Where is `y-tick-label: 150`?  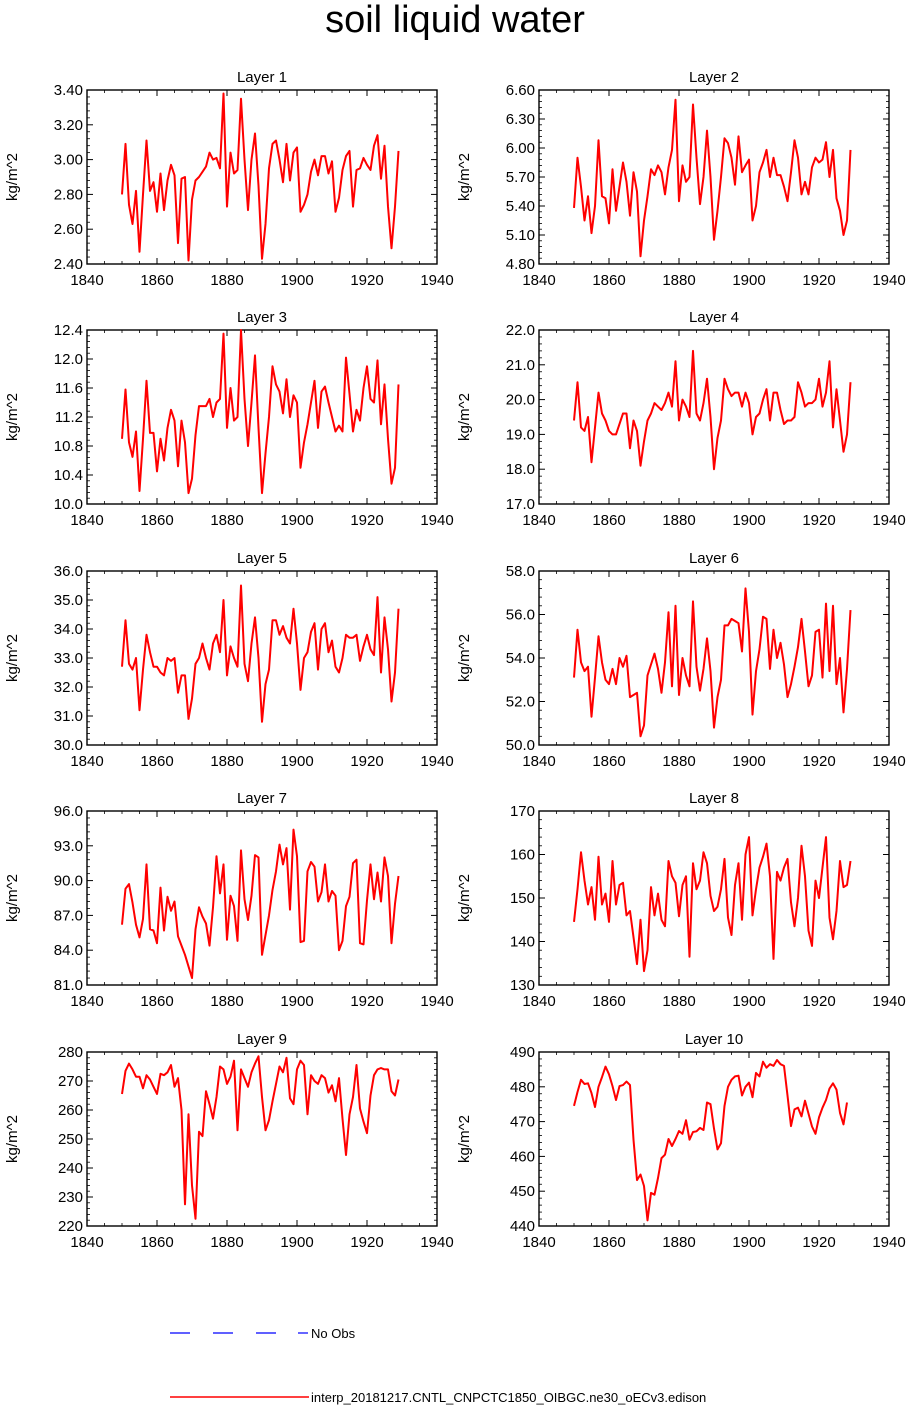
y-tick-label: 150 is located at coordinates (522, 898).